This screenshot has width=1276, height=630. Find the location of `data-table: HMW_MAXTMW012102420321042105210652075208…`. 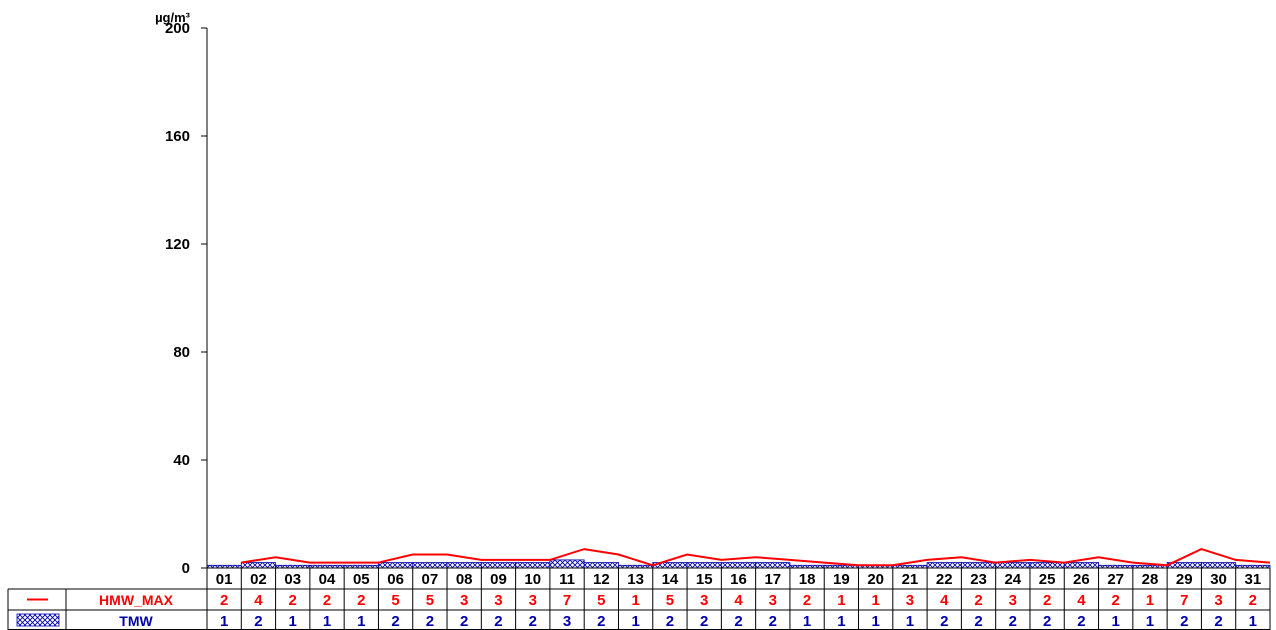

data-table: HMW_MAXTMW012102420321042105210652075208… is located at coordinates (639, 598).